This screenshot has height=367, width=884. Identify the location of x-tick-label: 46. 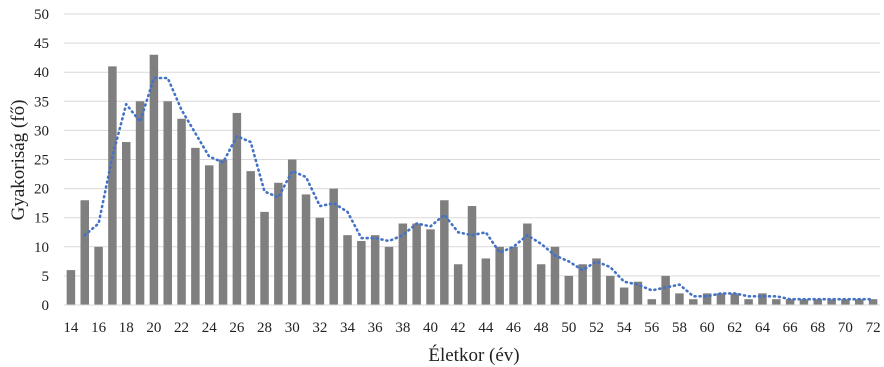
(514, 328).